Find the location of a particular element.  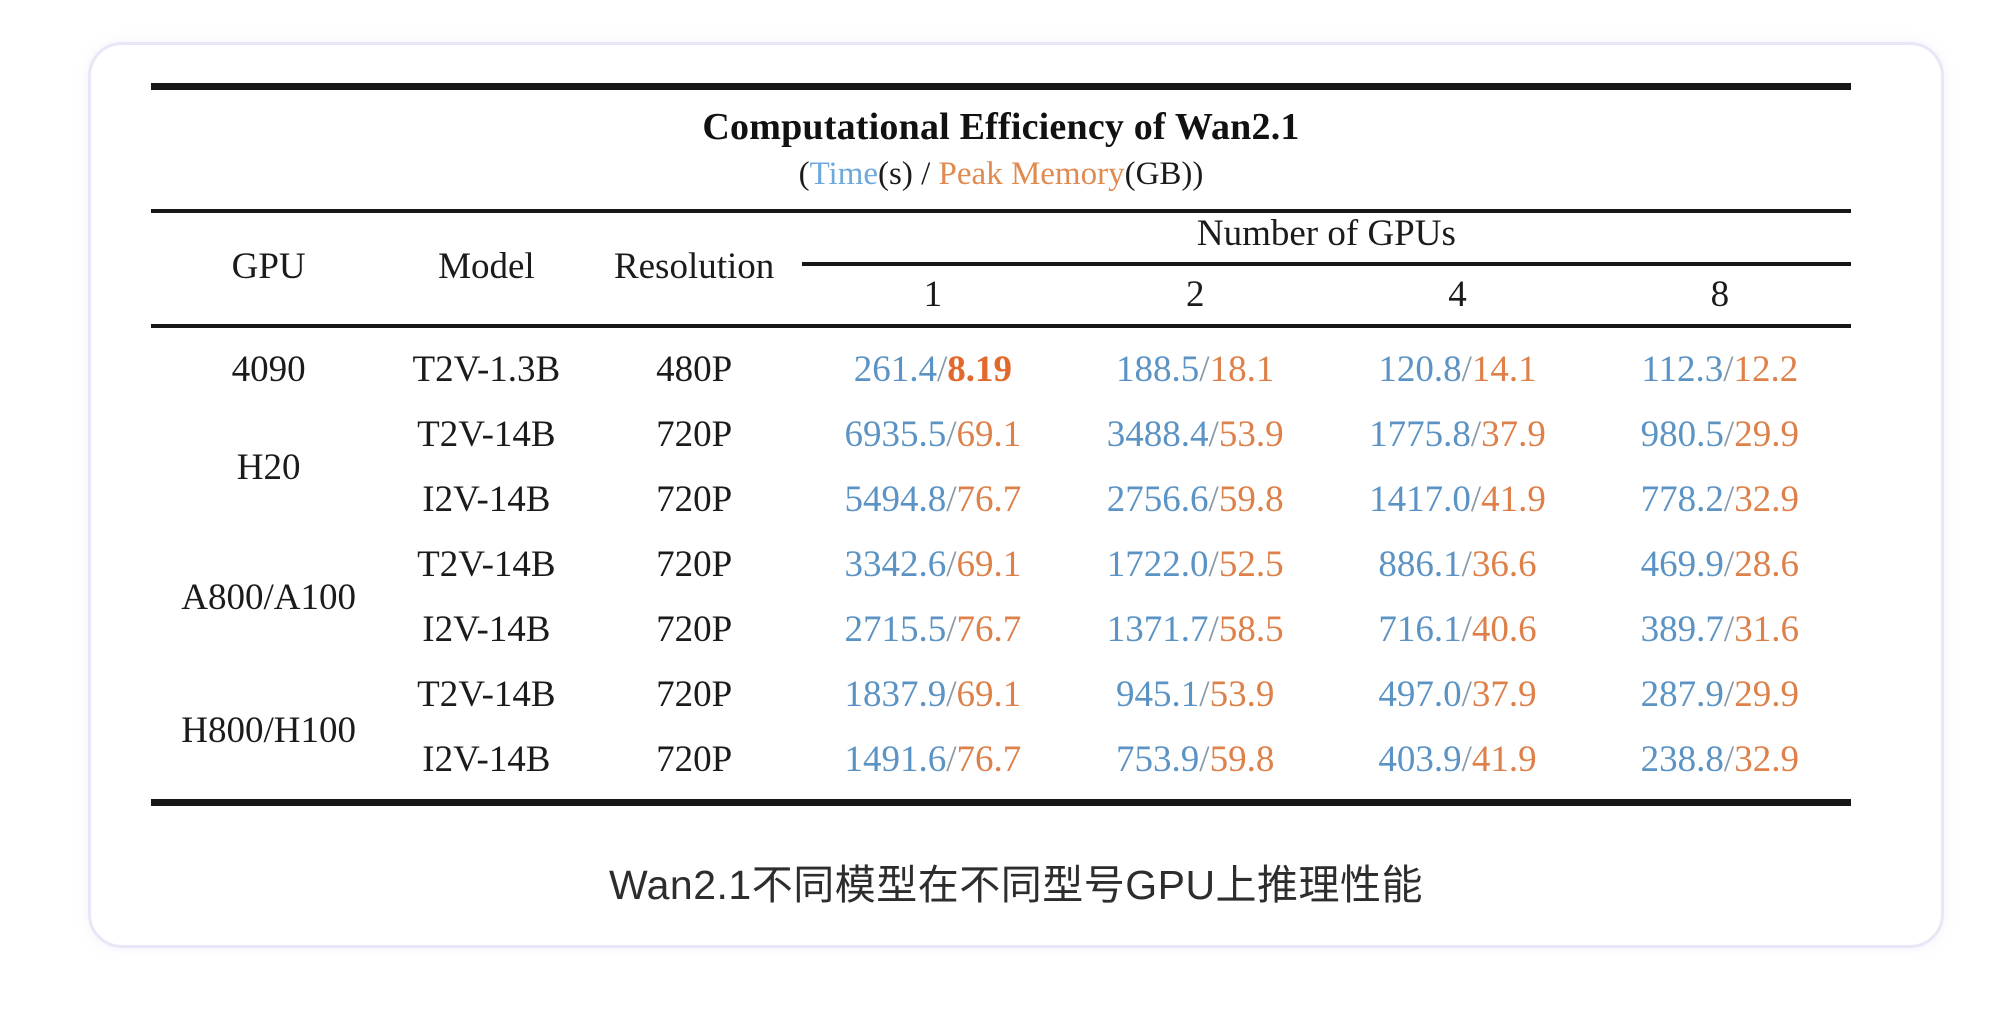

cell-gpu: H20 is located at coordinates (268, 467).